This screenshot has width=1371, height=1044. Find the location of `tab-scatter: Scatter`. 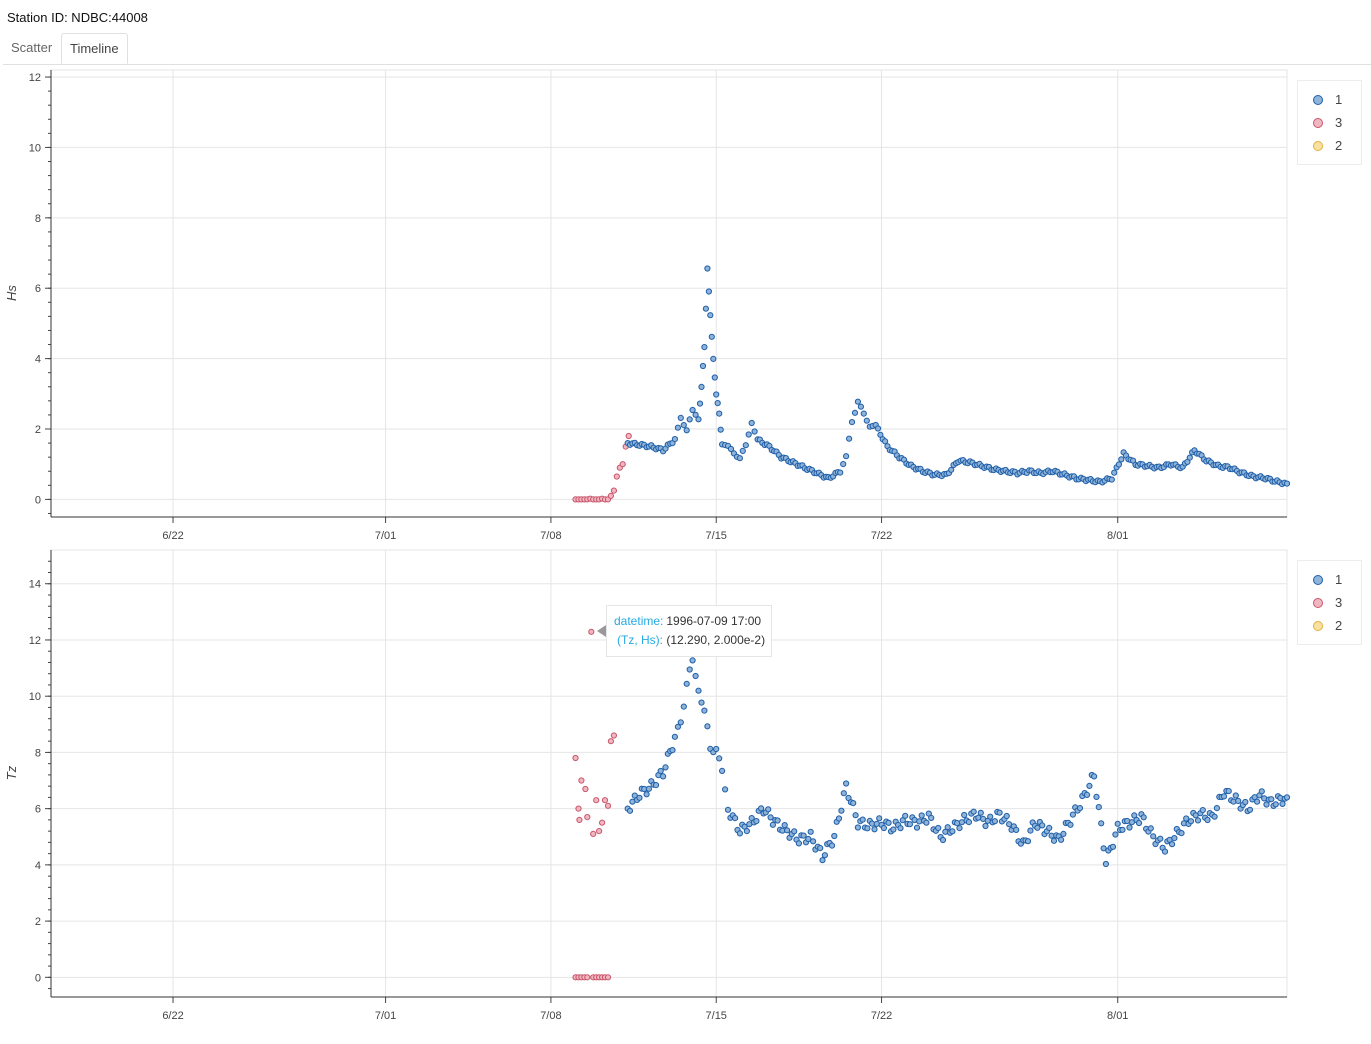

tab-scatter: Scatter is located at coordinates (32, 47).